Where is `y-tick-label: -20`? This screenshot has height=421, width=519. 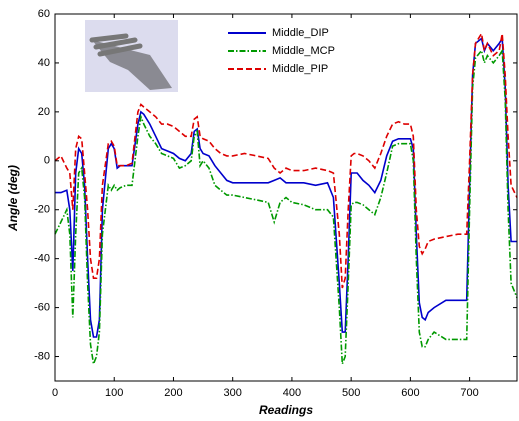 y-tick-label: -20 is located at coordinates (42, 210).